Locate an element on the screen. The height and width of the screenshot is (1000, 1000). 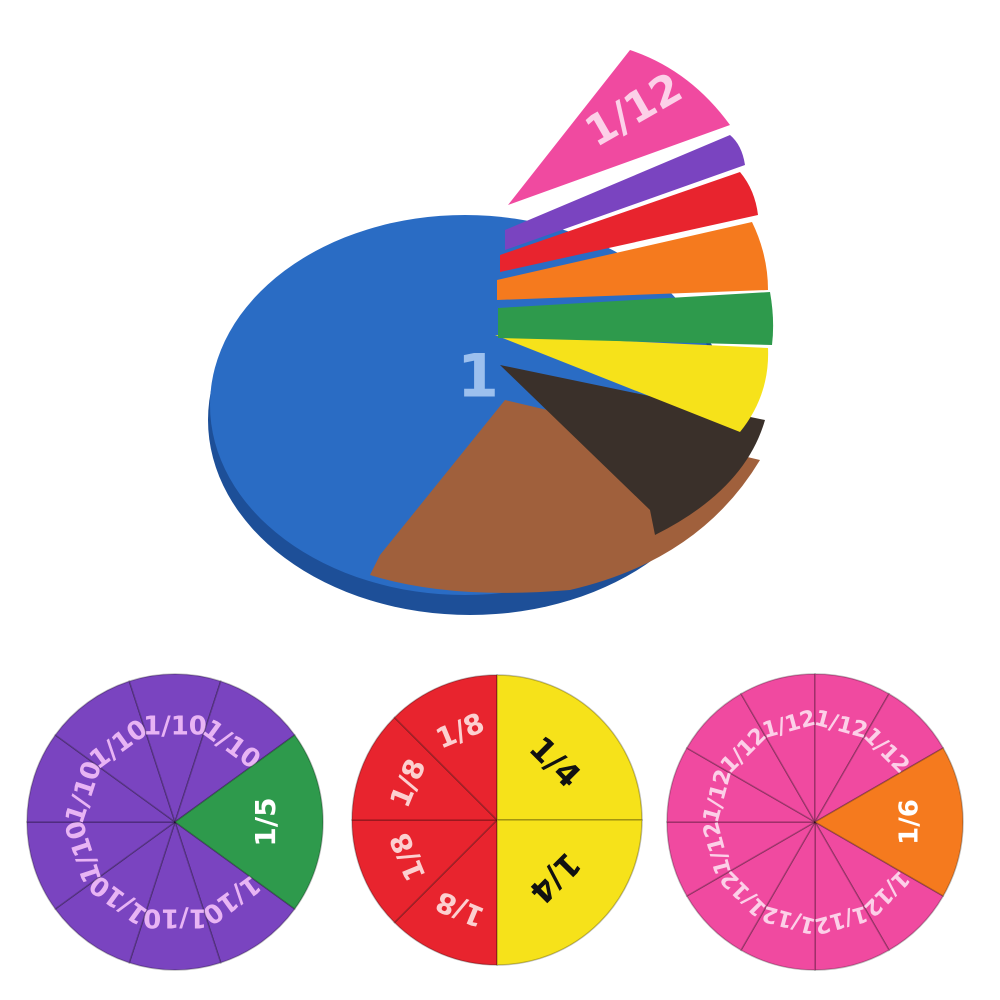
fifth-piece is located at coordinates (248, 822).